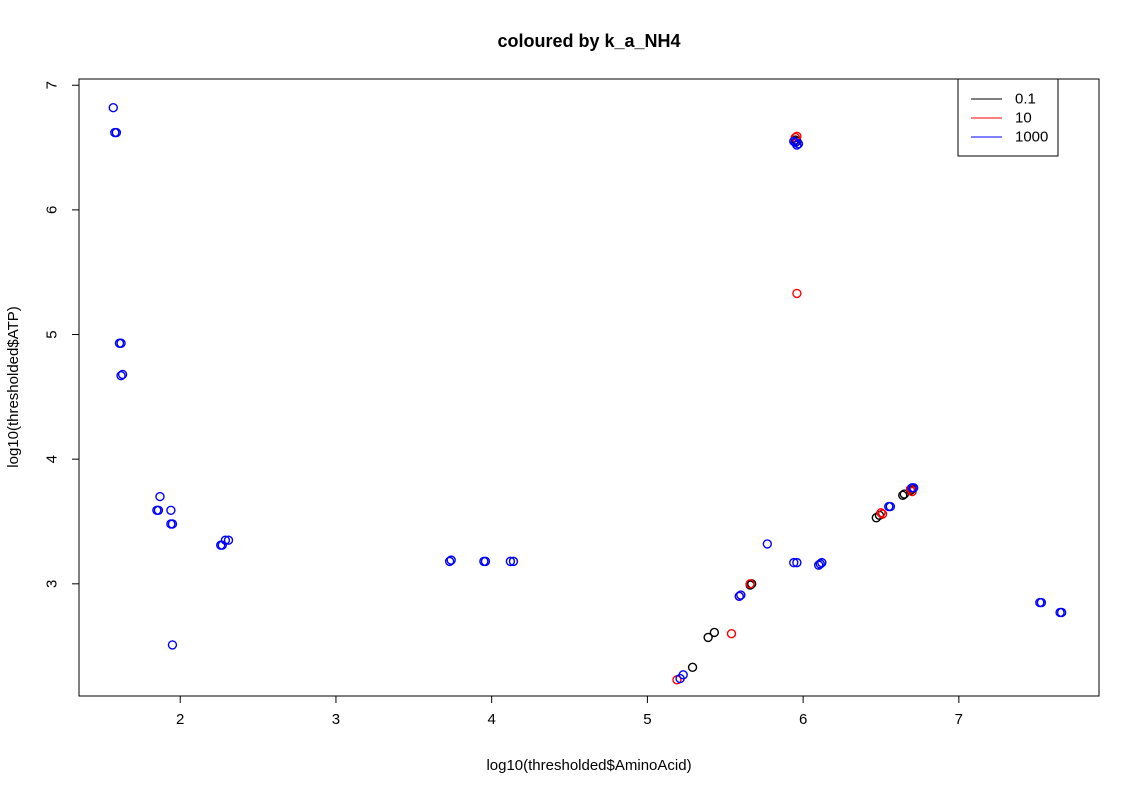 This screenshot has height=795, width=1140. Describe the element at coordinates (803, 719) in the screenshot. I see `x-tick-label: 6` at that location.